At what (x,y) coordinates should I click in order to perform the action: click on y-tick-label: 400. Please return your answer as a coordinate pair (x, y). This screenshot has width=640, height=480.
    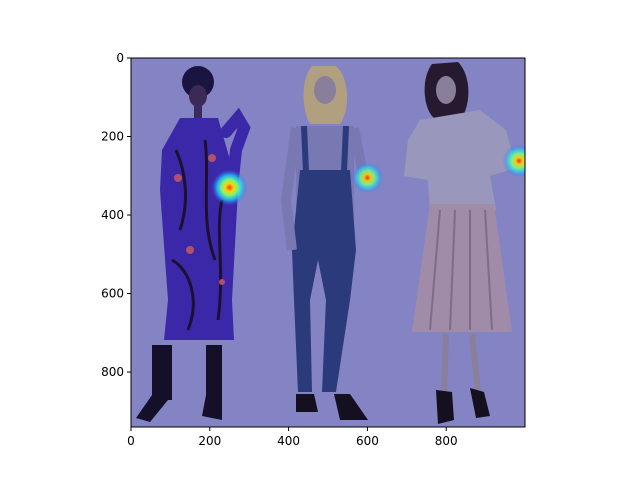
    Looking at the image, I should click on (112, 215).